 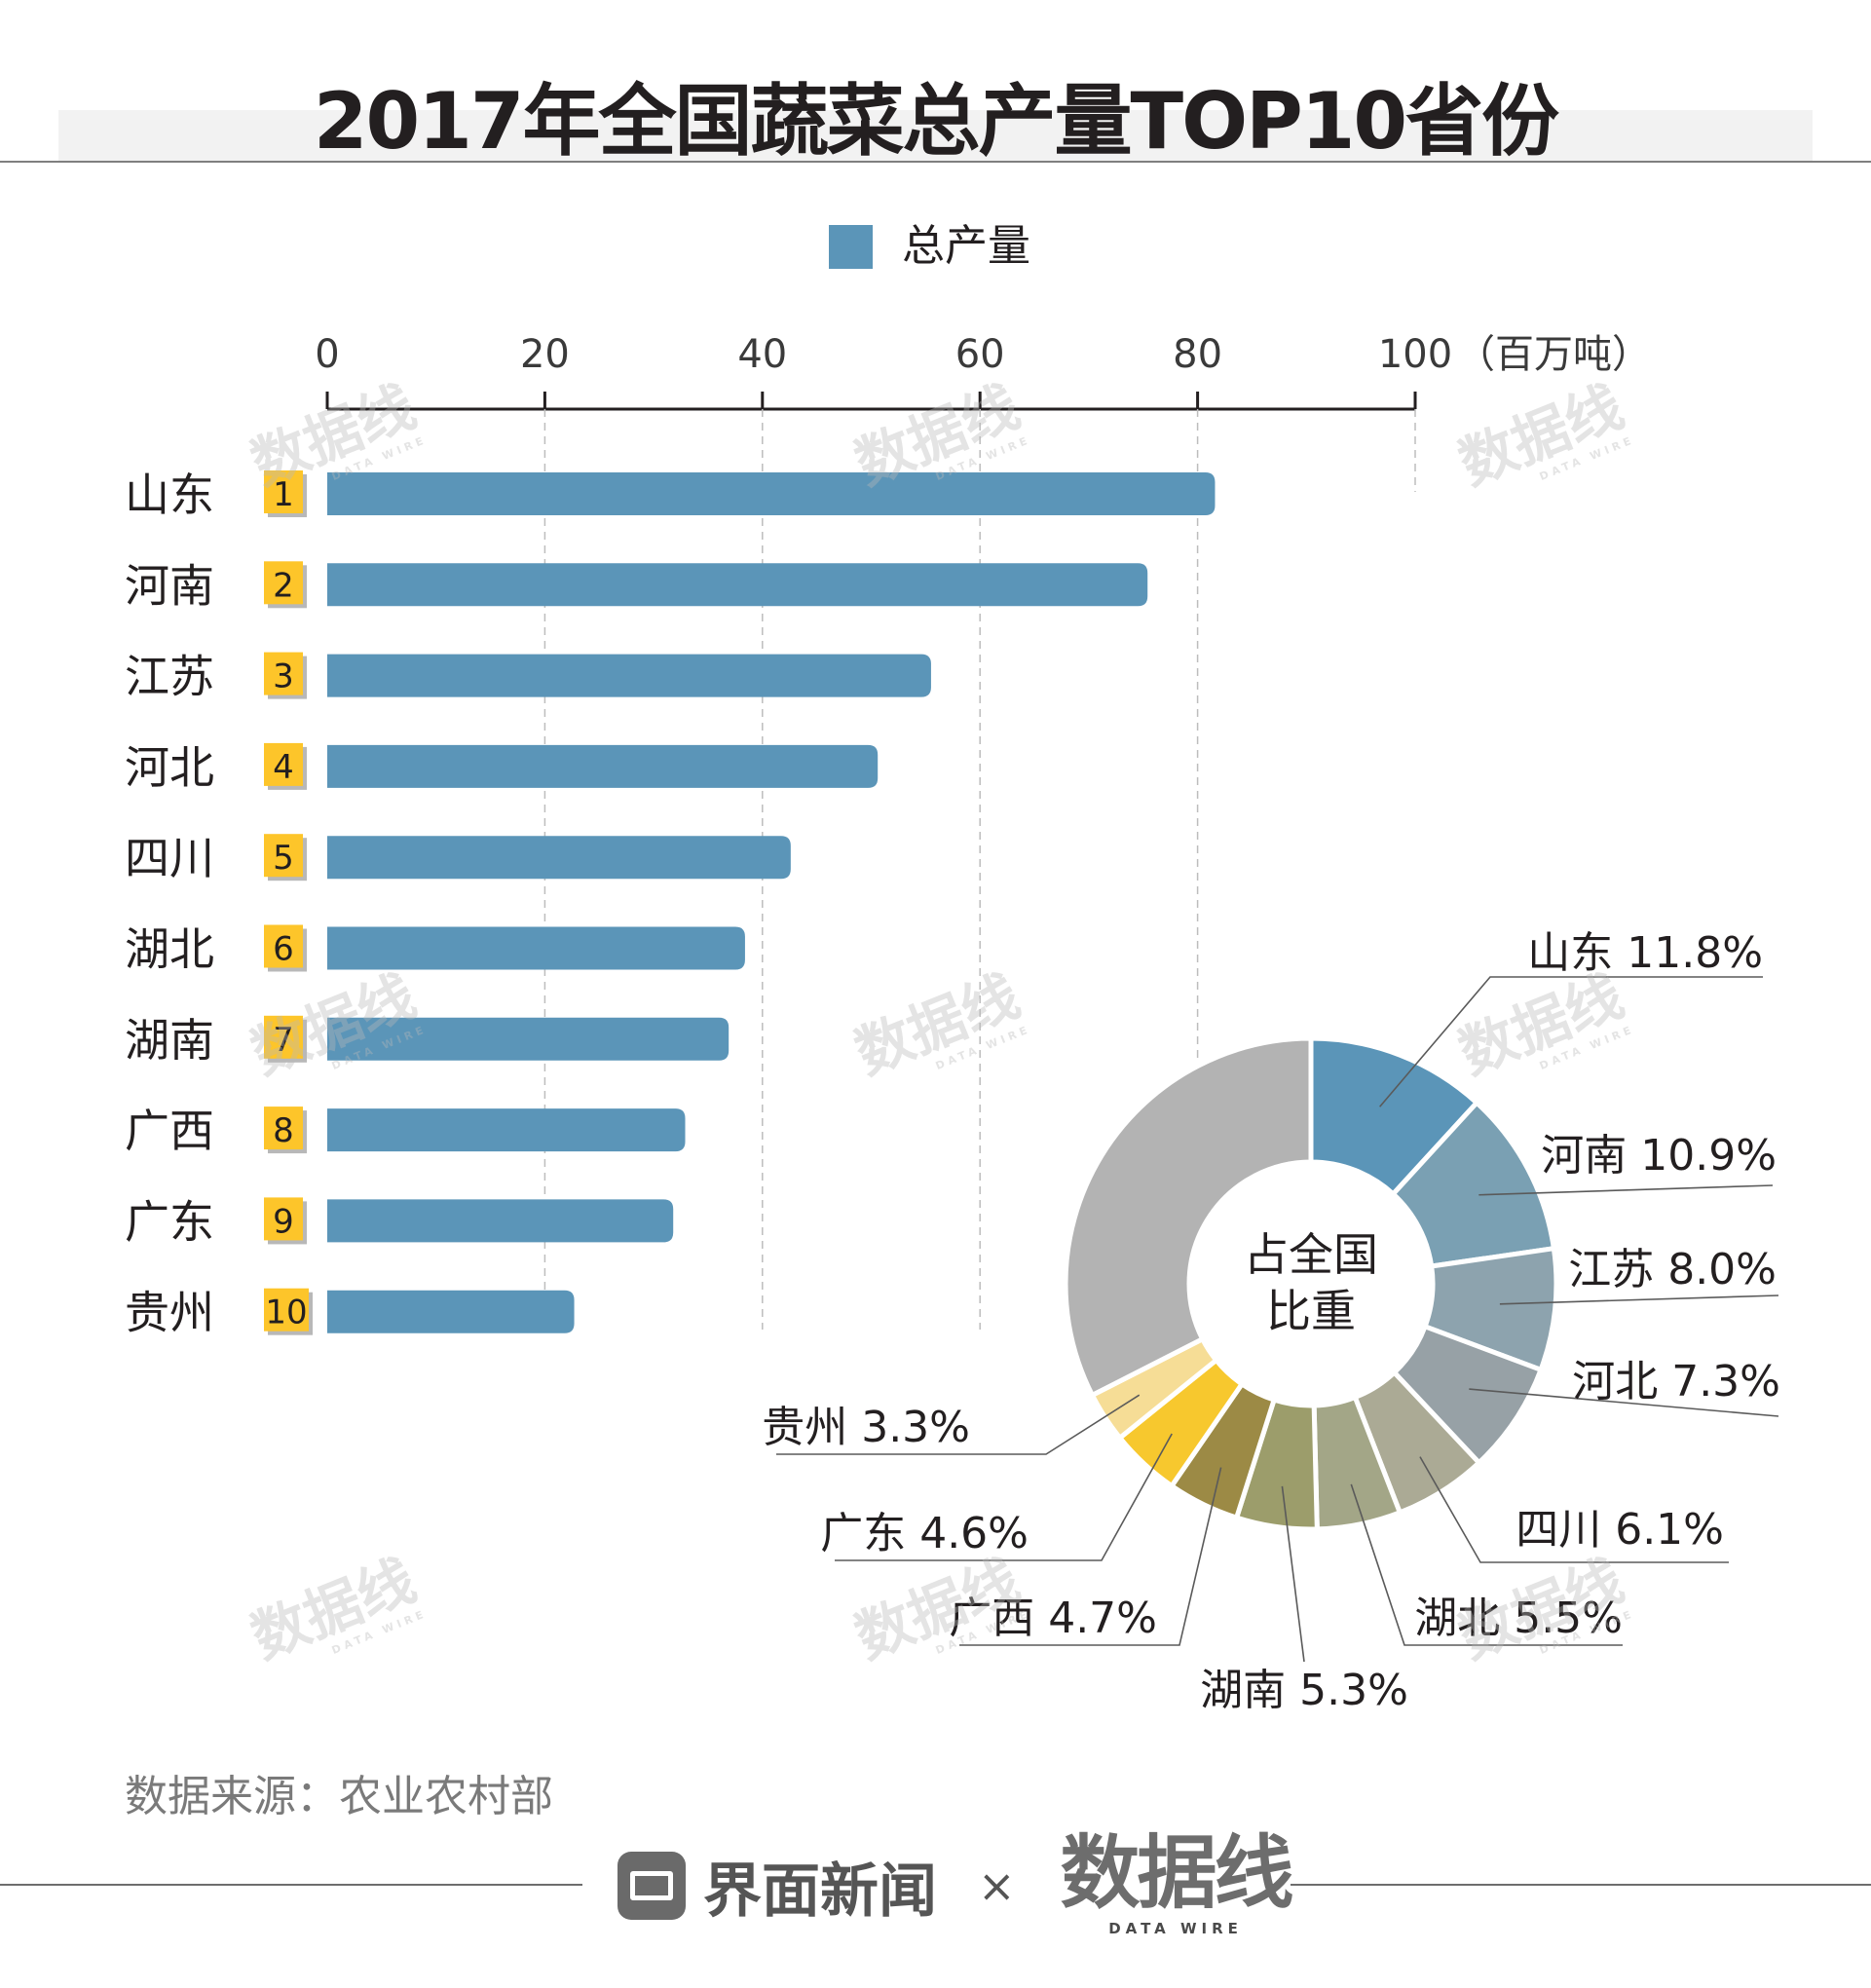 What do you see at coordinates (1581, 1885) in the screenshot?
I see `footer-rule-right` at bounding box center [1581, 1885].